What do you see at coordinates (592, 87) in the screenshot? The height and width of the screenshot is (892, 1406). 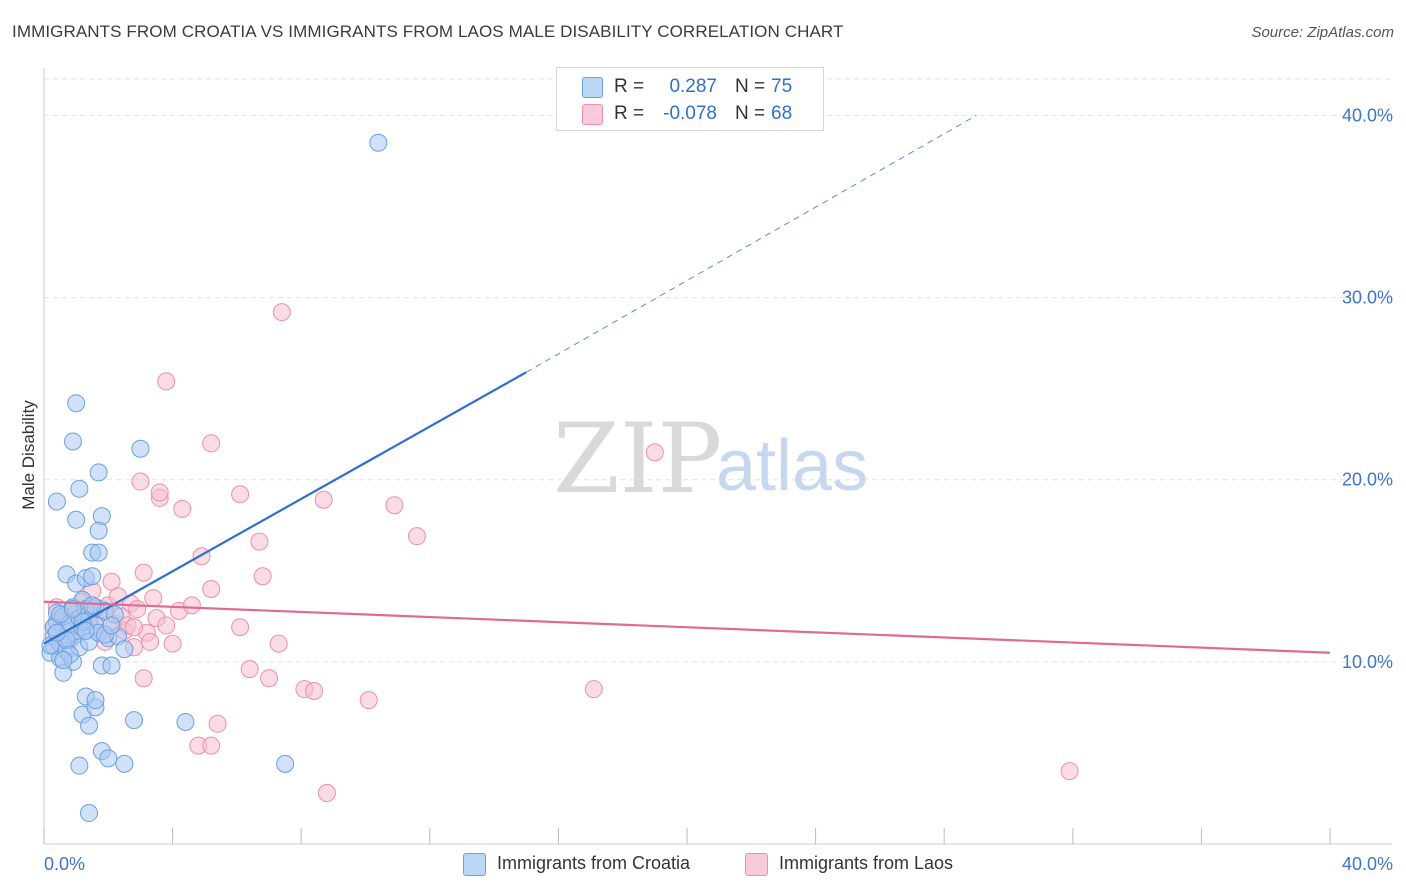 I see `croatia-swatch` at bounding box center [592, 87].